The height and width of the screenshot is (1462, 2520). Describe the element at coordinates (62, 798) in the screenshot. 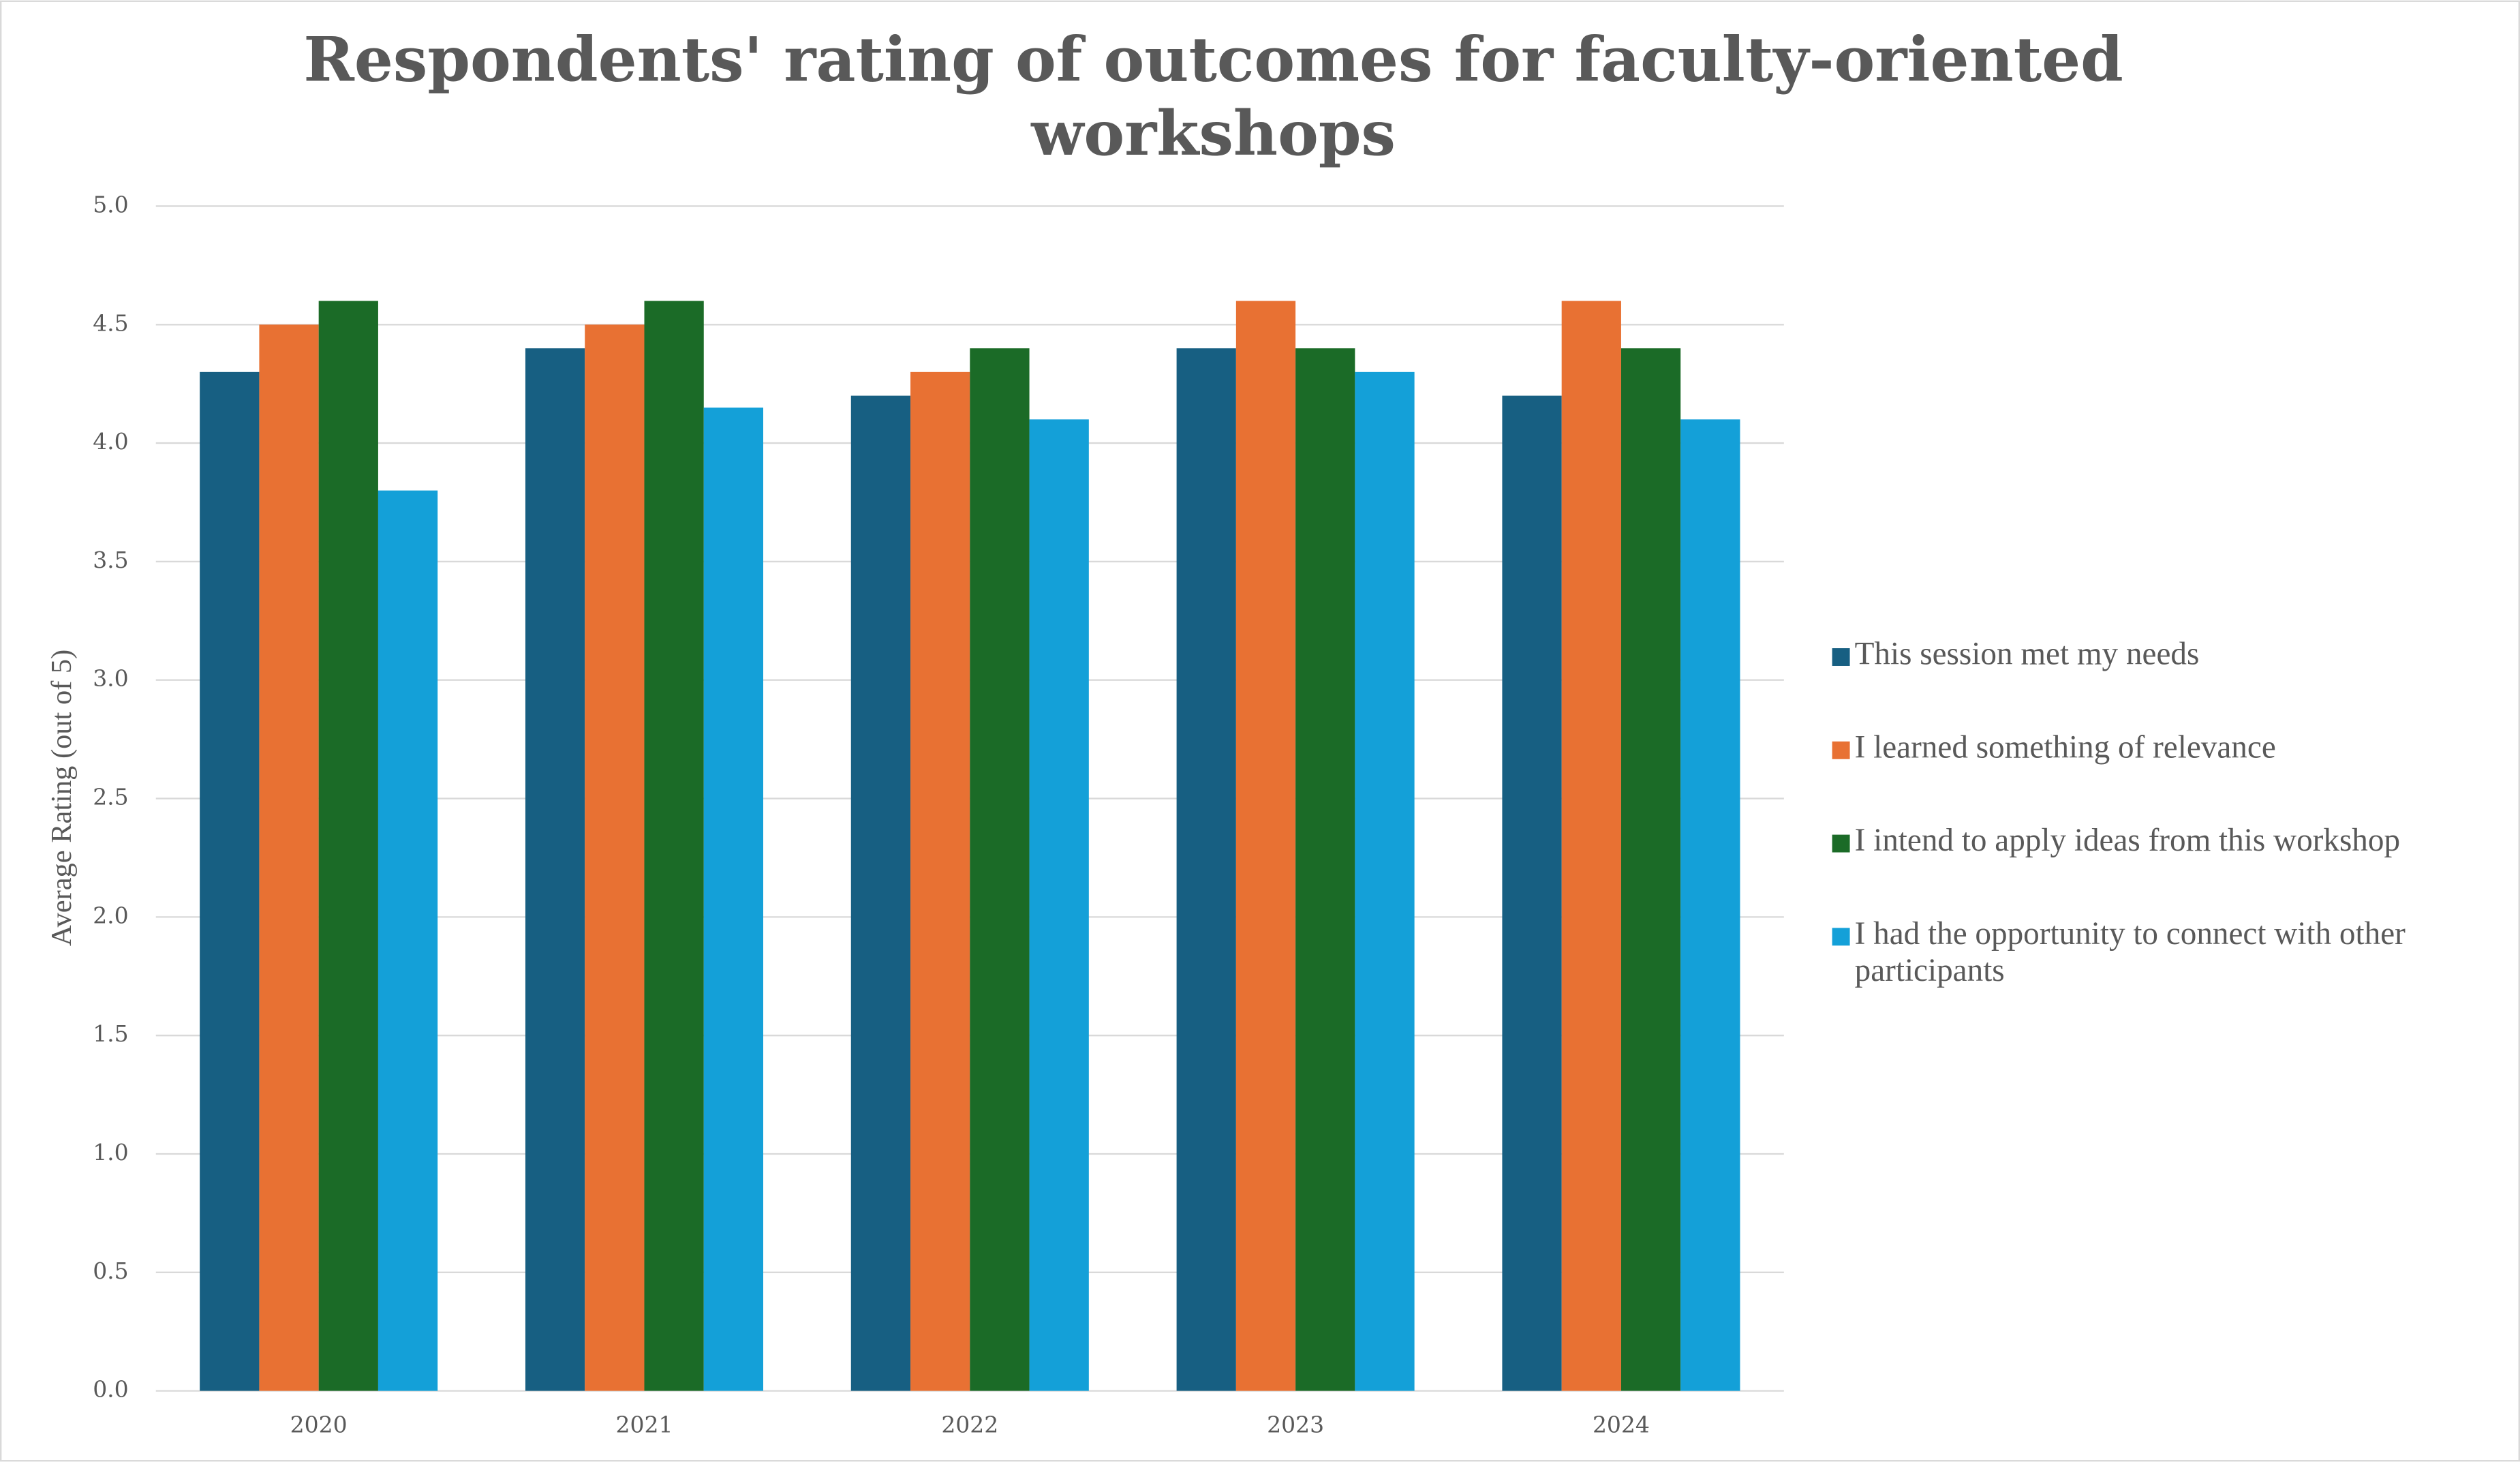

I see `y-axis-label: Average Rating (out of 5)` at that location.